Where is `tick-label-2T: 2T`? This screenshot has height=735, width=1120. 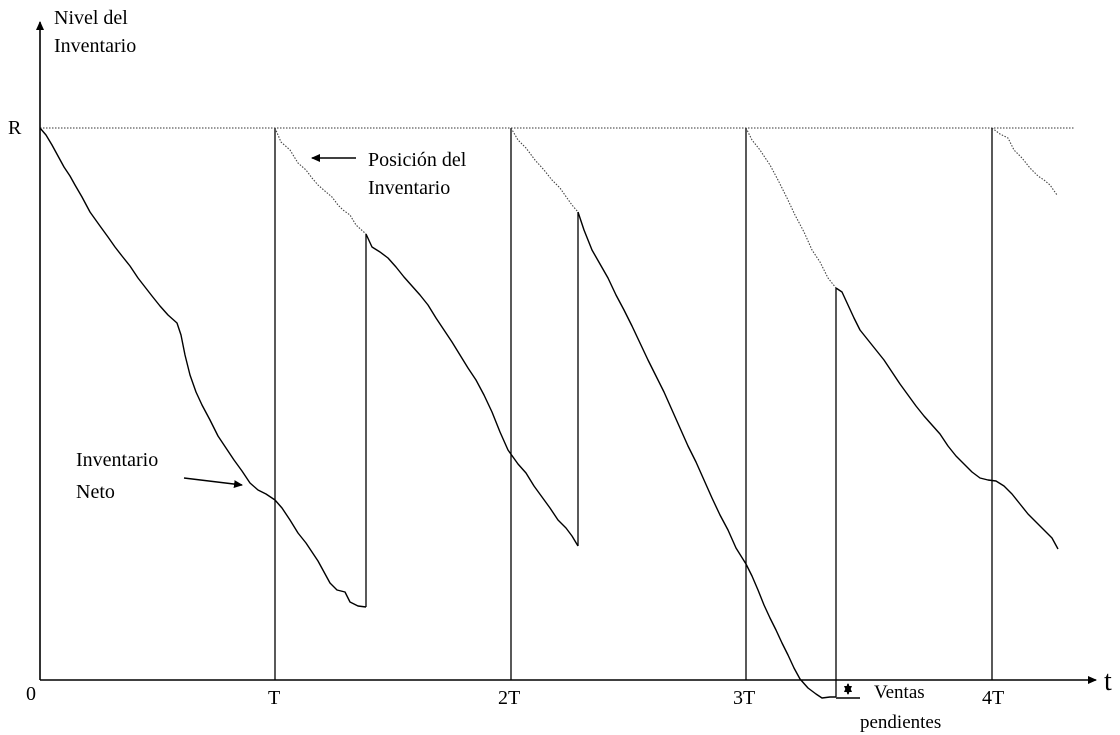
tick-label-2T: 2T is located at coordinates (509, 698).